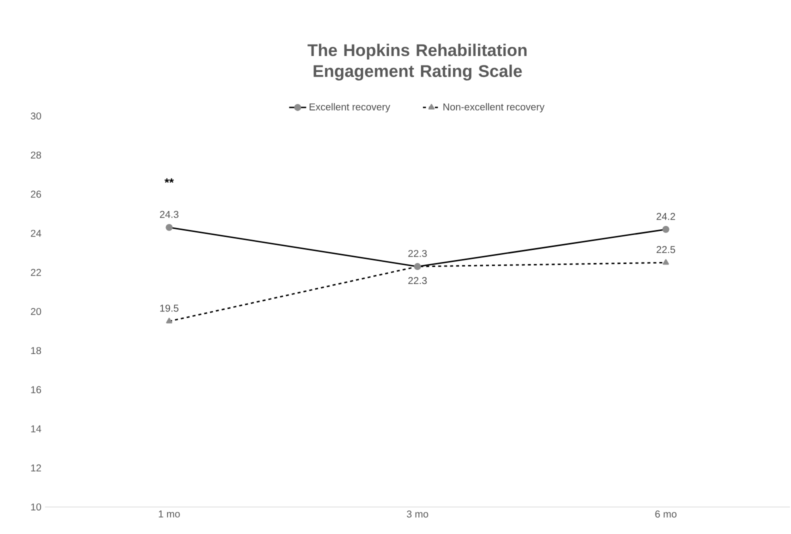 This screenshot has width=791, height=534. What do you see at coordinates (169, 180) in the screenshot?
I see `annotation: **` at bounding box center [169, 180].